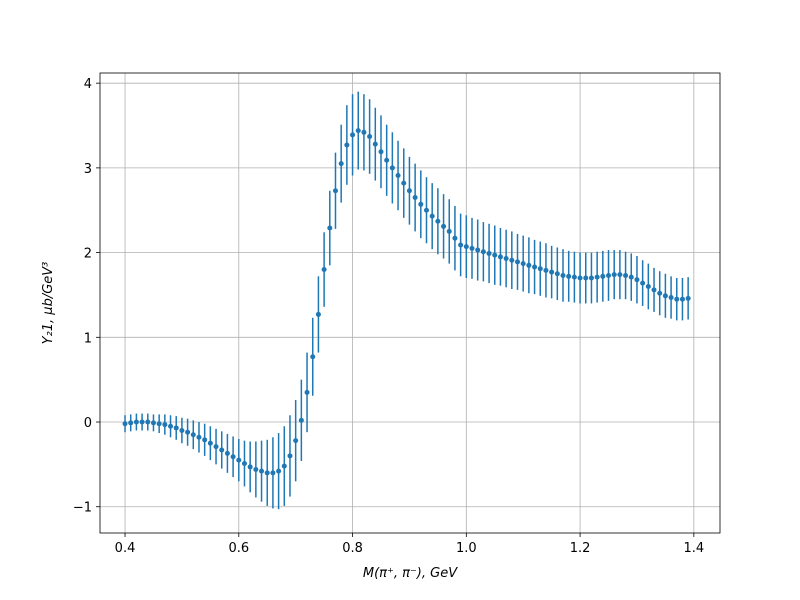 This screenshot has width=800, height=600. What do you see at coordinates (48, 303) in the screenshot?
I see `y-axis-label: Y₂1, μb/GeV³` at bounding box center [48, 303].